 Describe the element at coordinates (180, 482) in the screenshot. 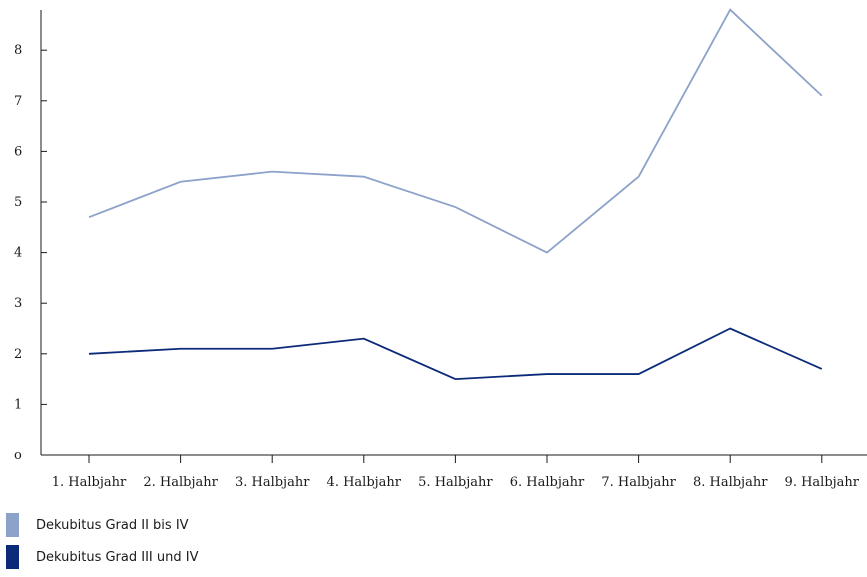

I see `x-tick-label: 2. Halbjahr` at that location.